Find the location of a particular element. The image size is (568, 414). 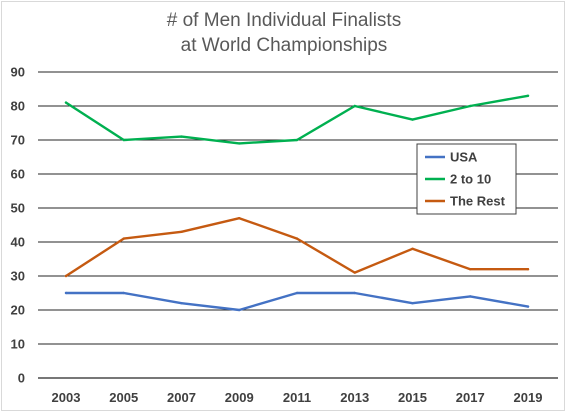

y-tick-label: 40 is located at coordinates (18, 242).